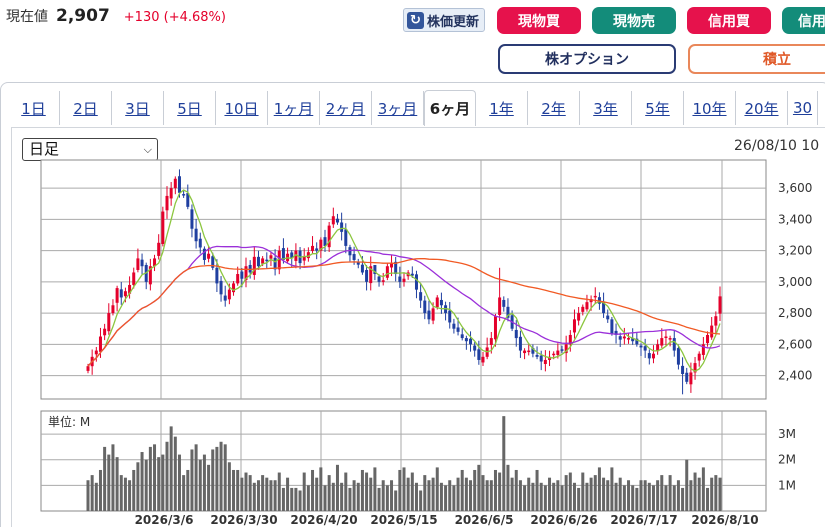 The height and width of the screenshot is (527, 825). Describe the element at coordinates (398, 108) in the screenshot. I see `tab-7: 3ヶ月` at that location.